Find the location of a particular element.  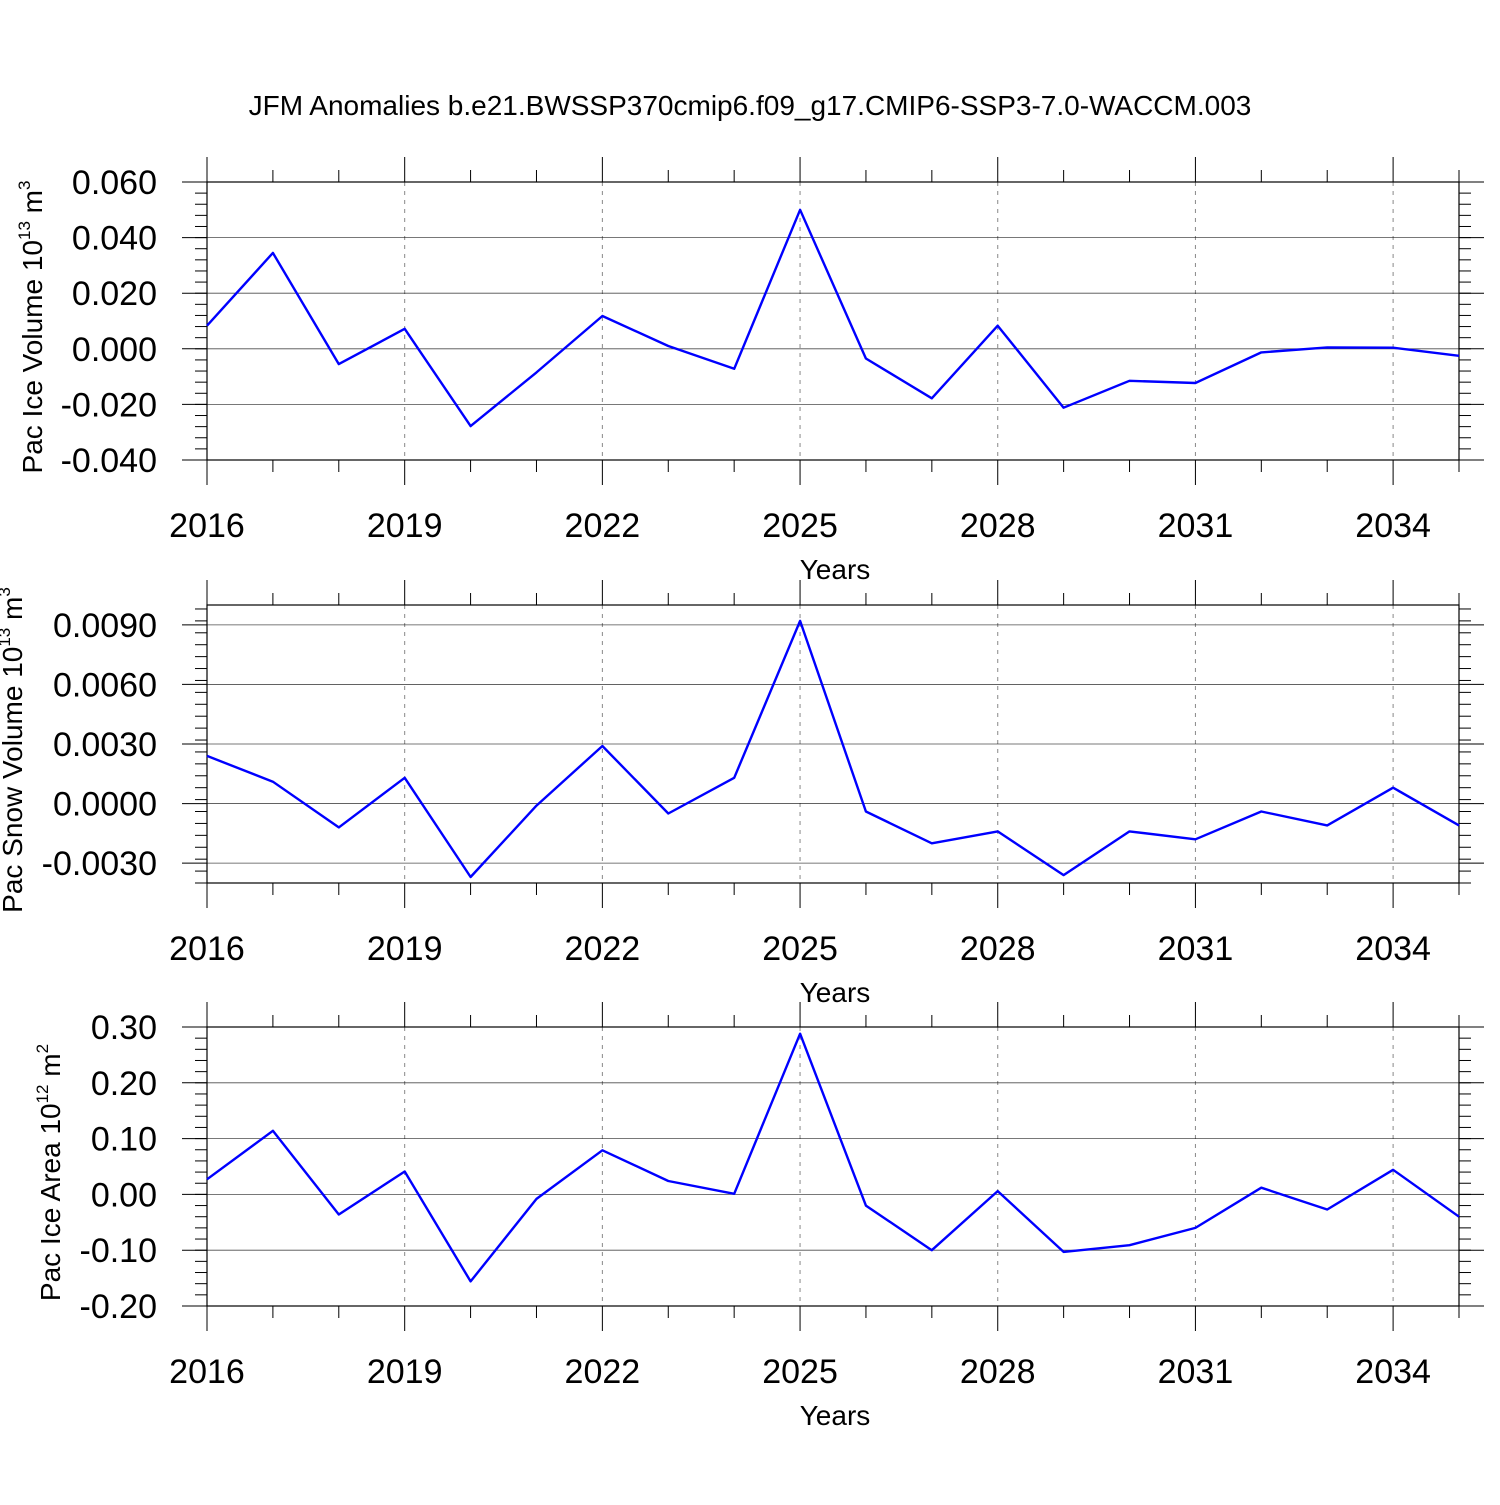

y-tick-label: 0.0090 is located at coordinates (105, 626).